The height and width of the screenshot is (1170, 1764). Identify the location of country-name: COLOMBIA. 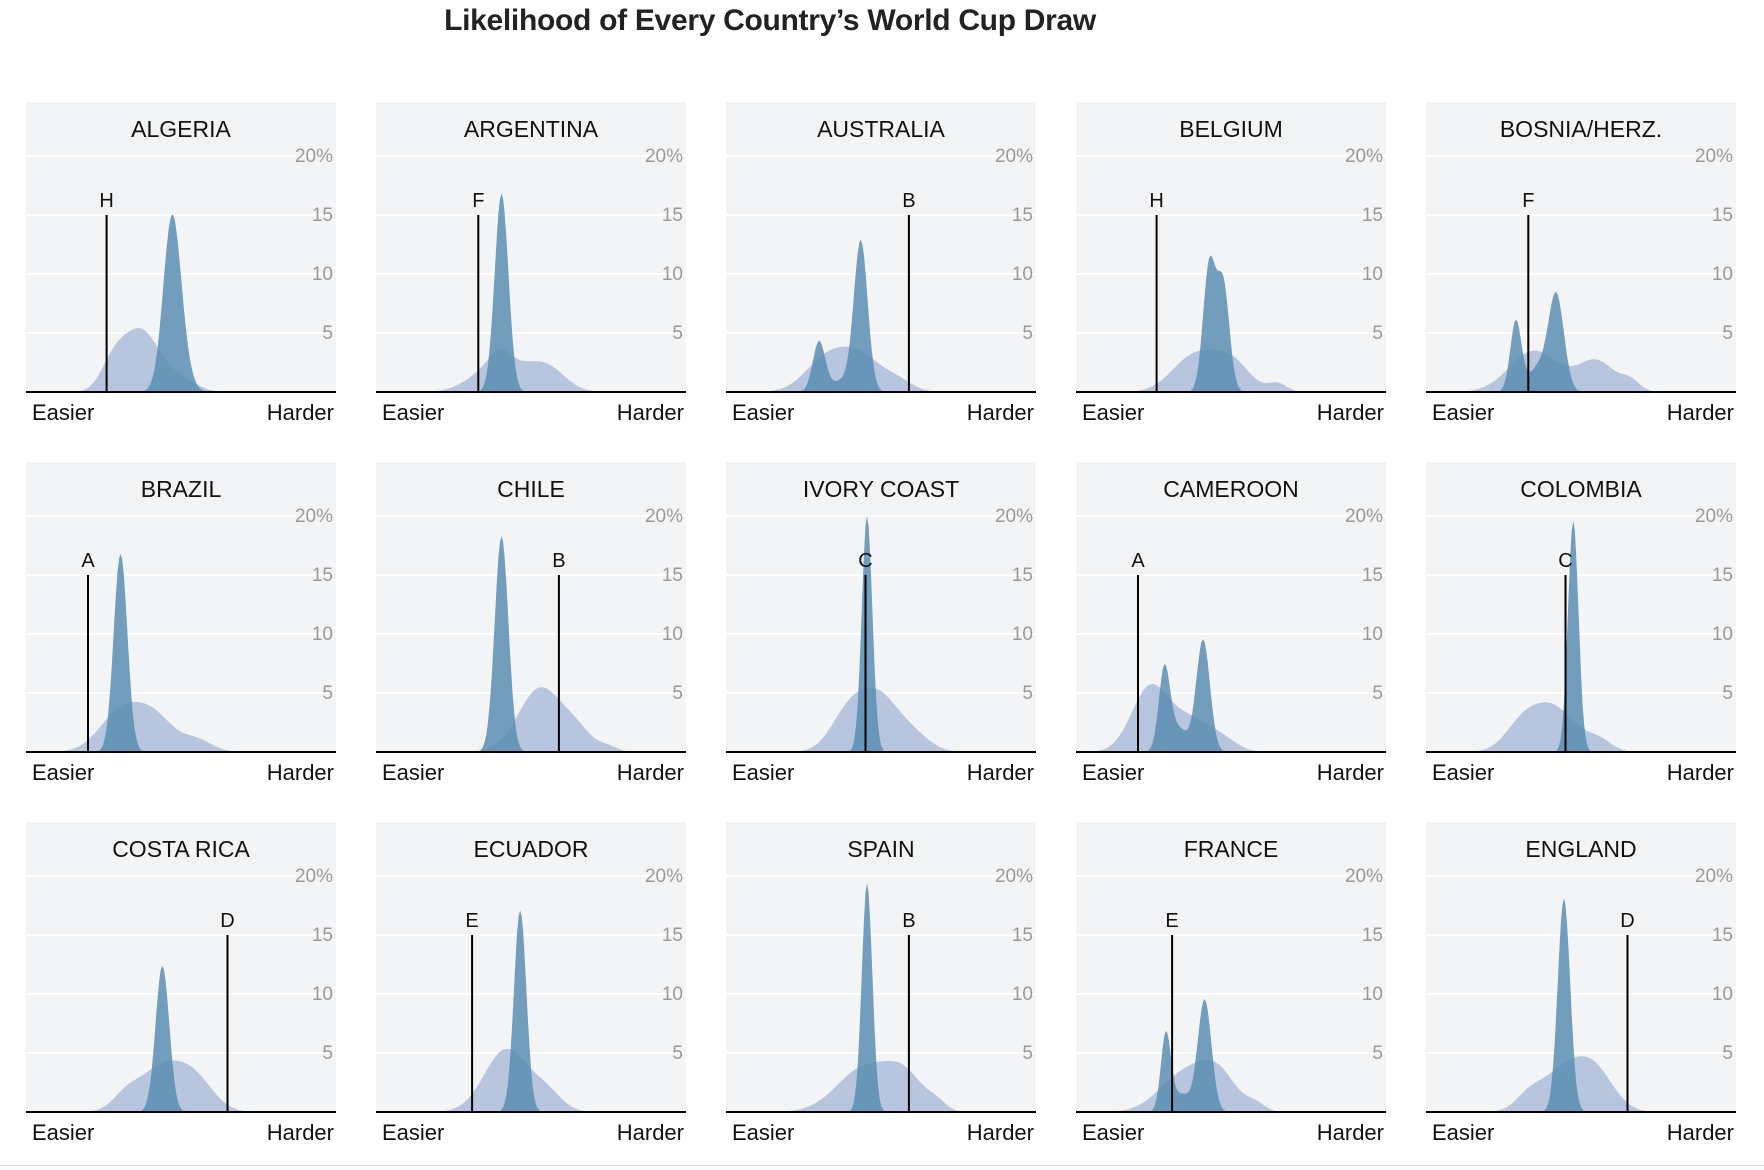
(1581, 489).